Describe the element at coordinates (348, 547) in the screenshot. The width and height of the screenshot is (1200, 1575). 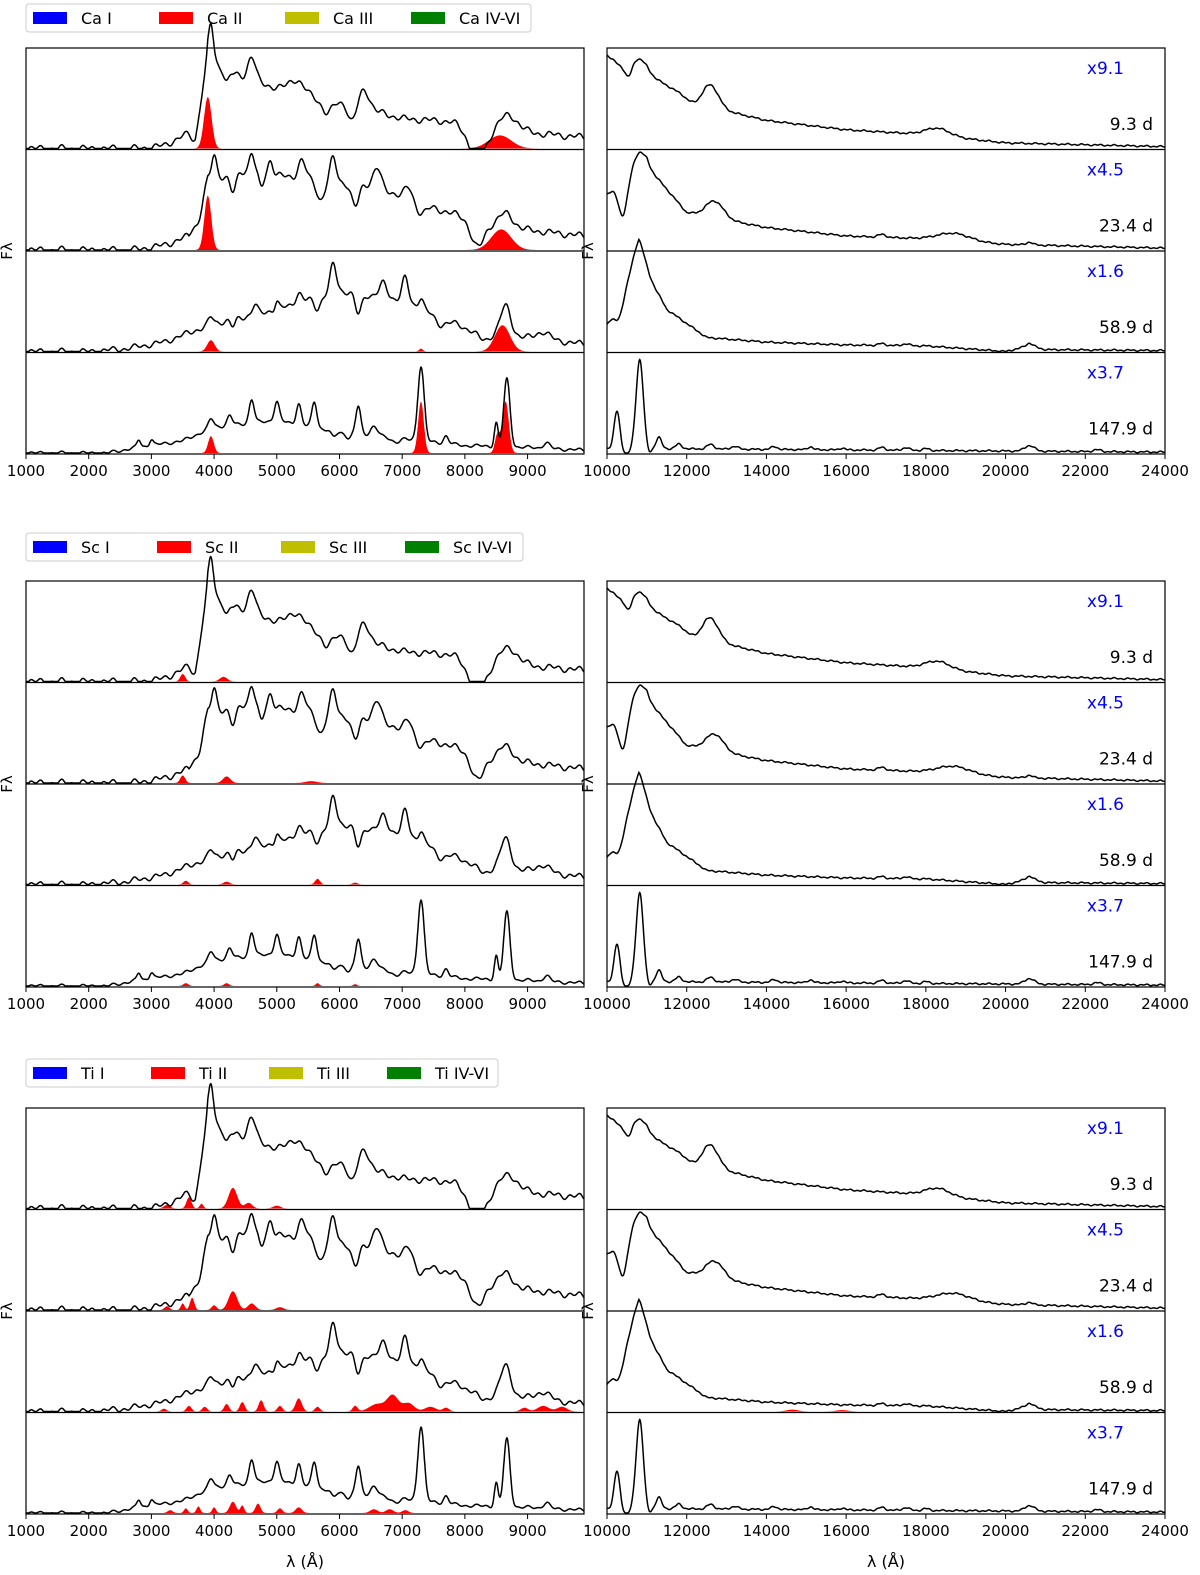
I see `legend-label: Sc III` at that location.